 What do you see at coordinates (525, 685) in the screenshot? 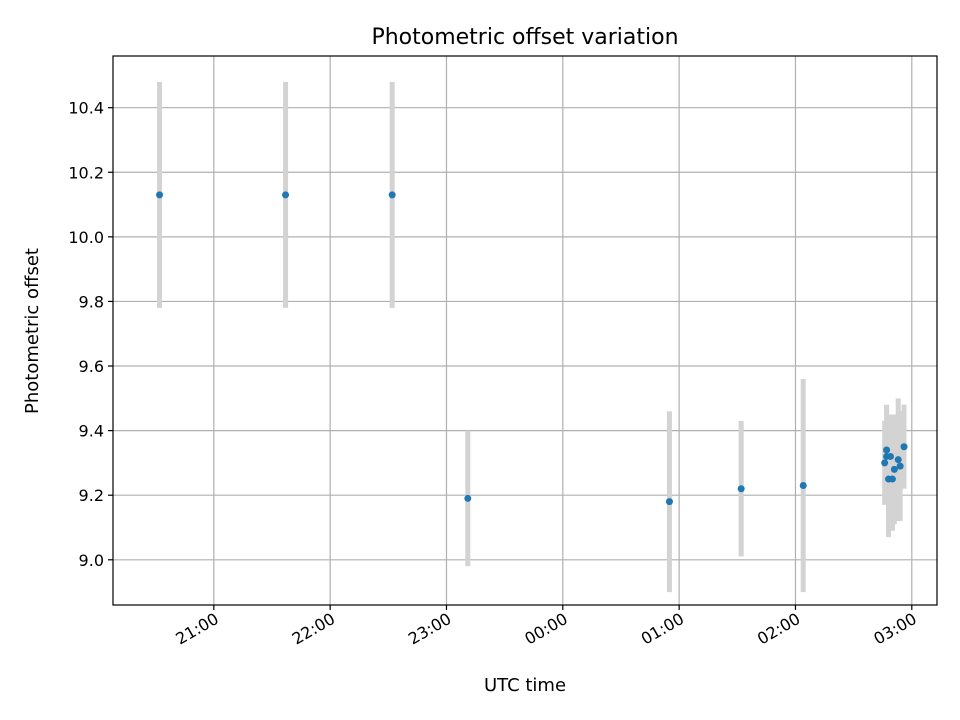
I see `x-axis-label: UTC time` at bounding box center [525, 685].